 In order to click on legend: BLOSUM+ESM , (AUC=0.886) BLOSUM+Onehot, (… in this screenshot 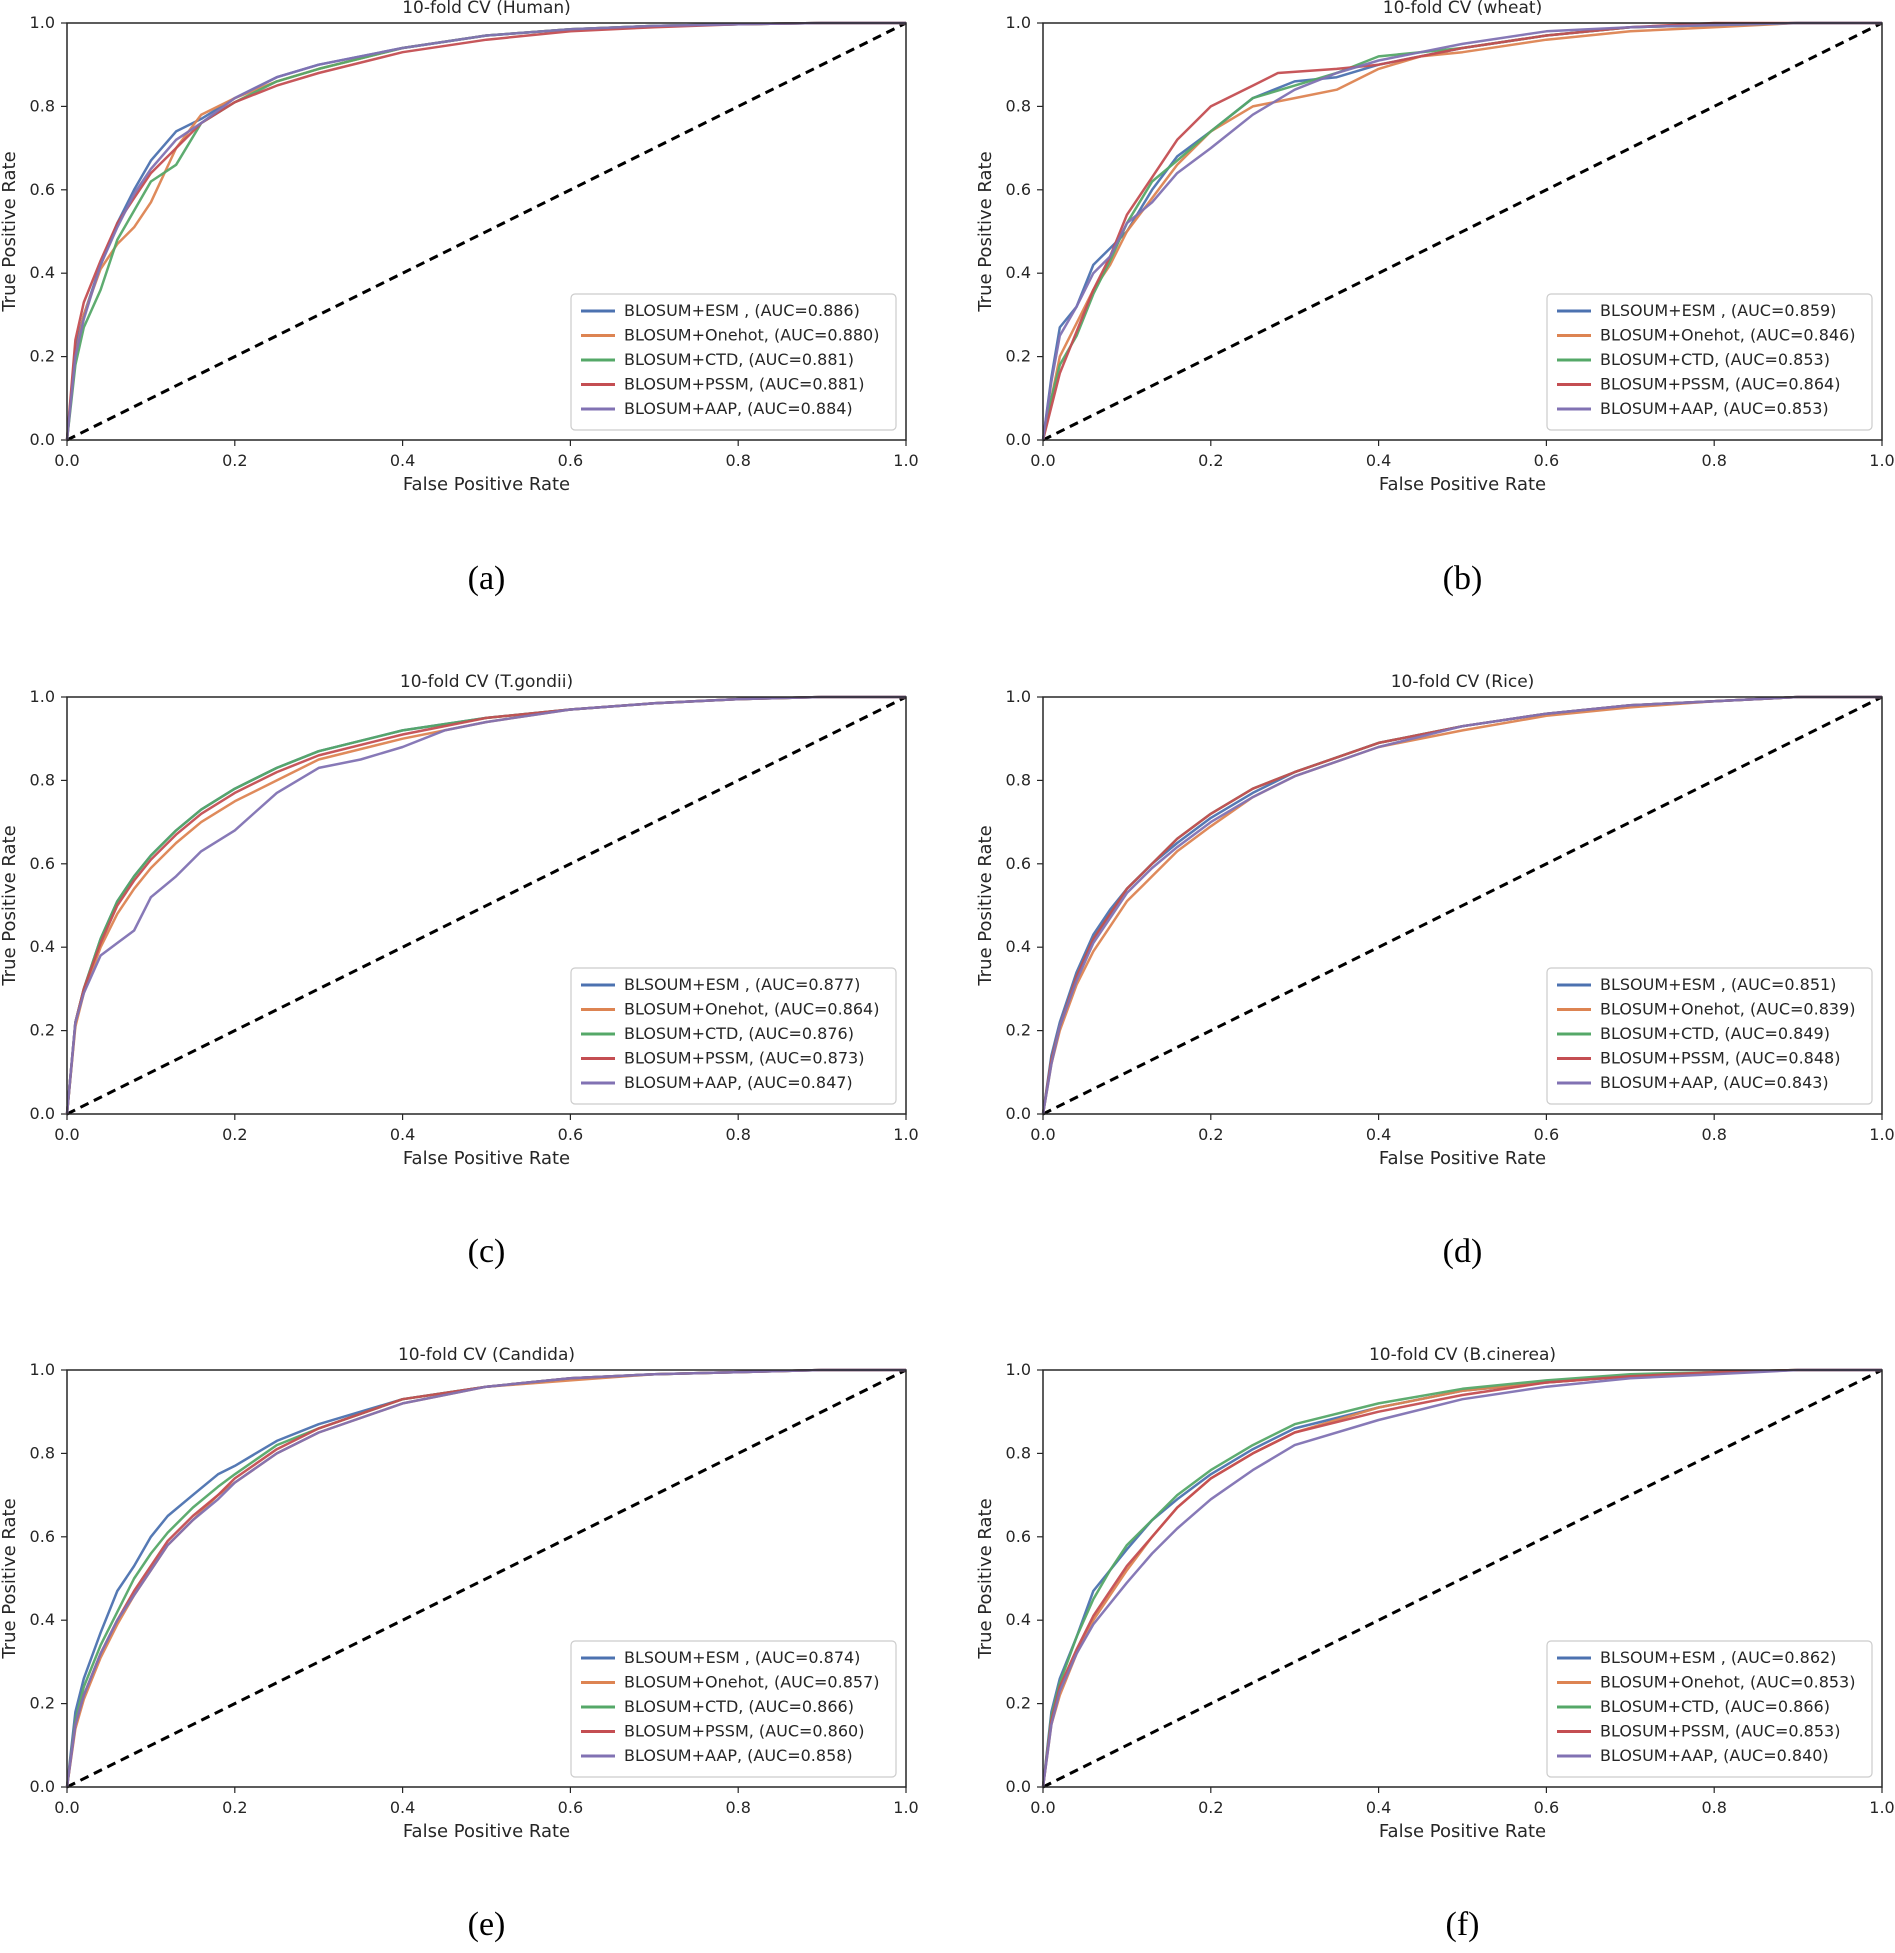, I will do `click(733, 362)`.